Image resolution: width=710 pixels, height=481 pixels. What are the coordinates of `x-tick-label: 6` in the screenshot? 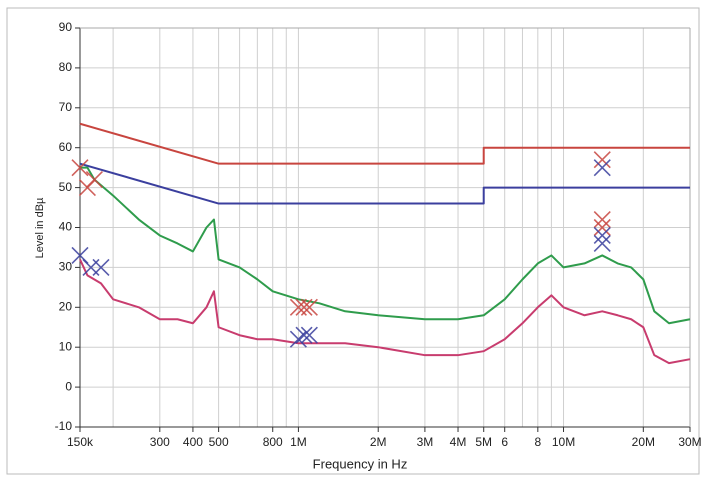 It's located at (504, 442).